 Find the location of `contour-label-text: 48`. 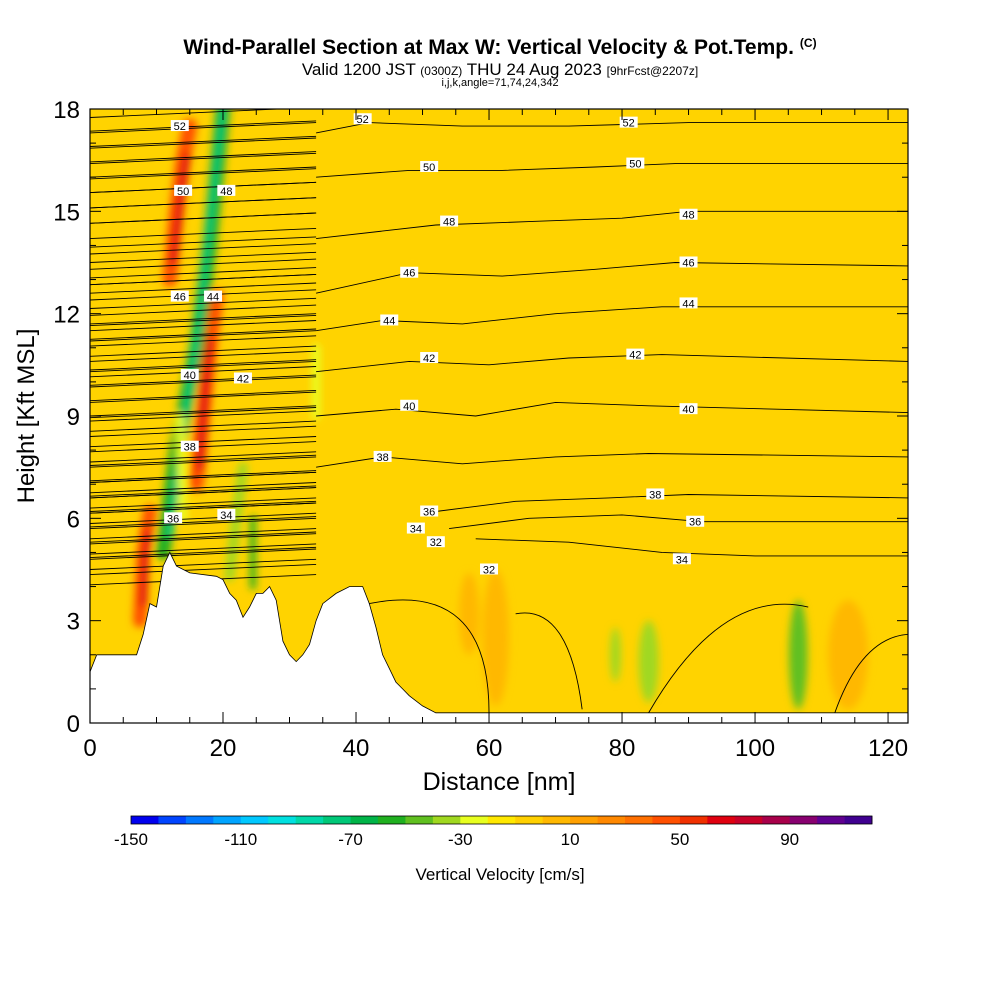

contour-label-text: 48 is located at coordinates (449, 223).